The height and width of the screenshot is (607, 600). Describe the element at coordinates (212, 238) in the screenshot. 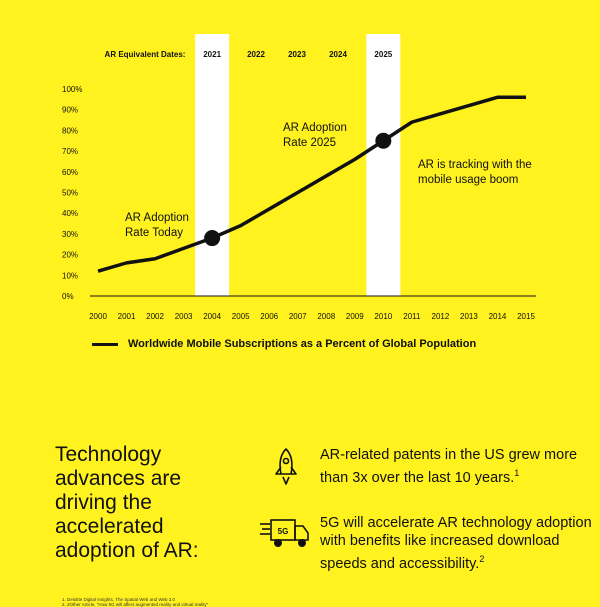

I see `marker-2004` at that location.